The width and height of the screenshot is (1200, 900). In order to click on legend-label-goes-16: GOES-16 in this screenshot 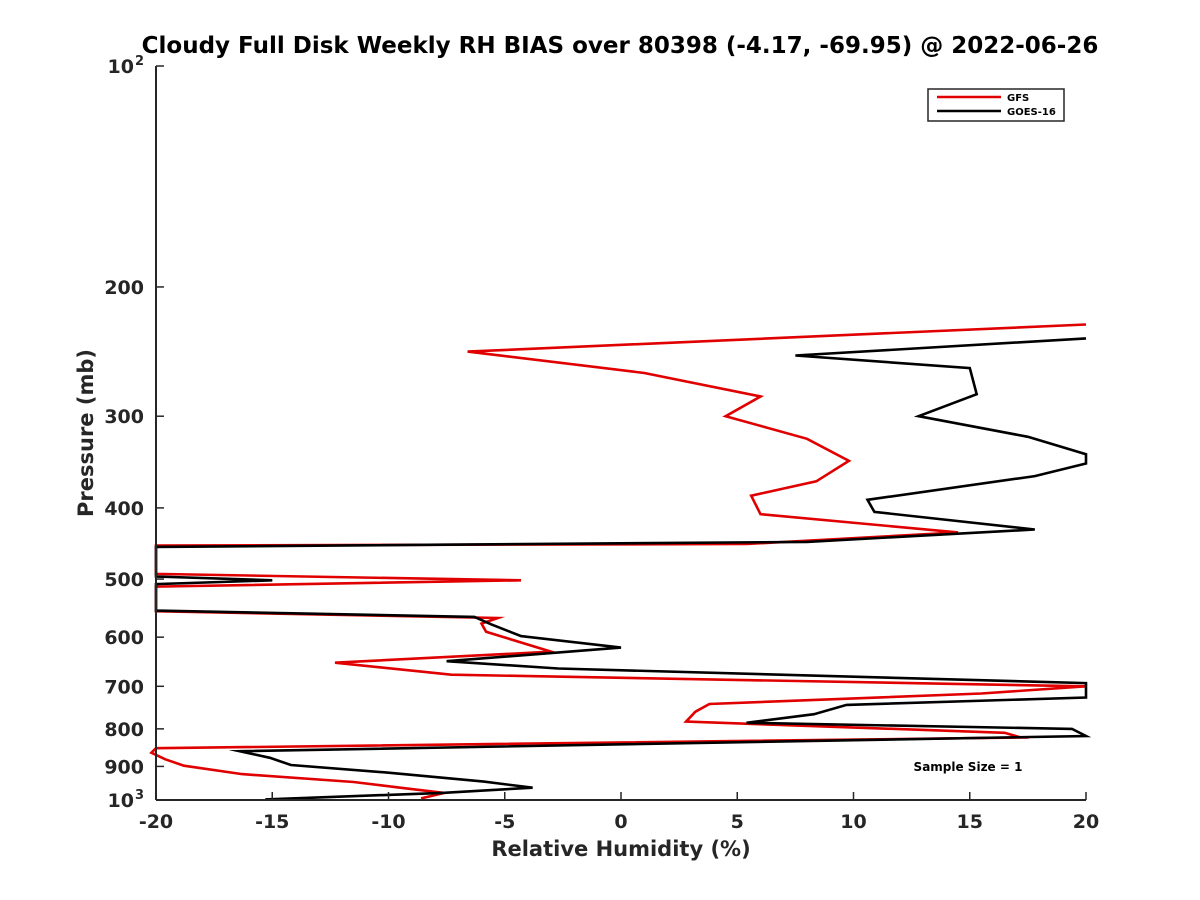, I will do `click(1031, 112)`.